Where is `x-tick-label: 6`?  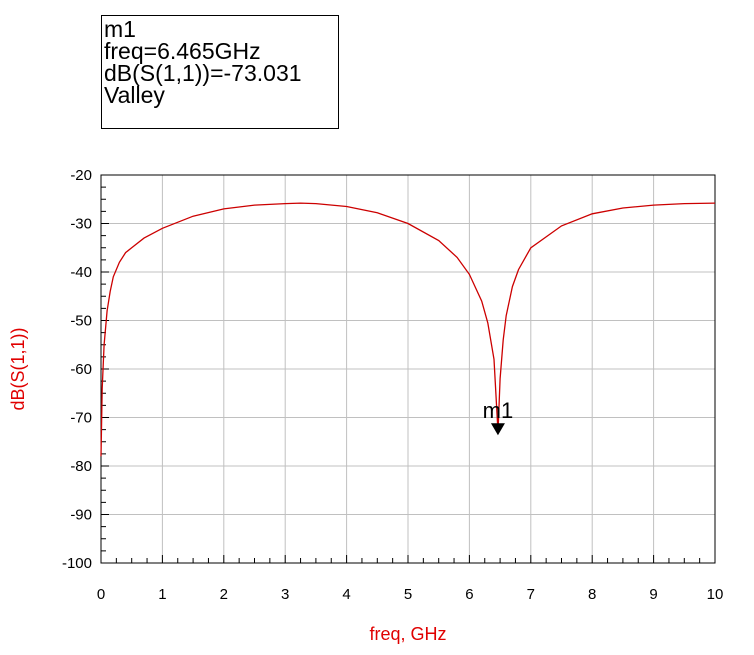
x-tick-label: 6 is located at coordinates (469, 594).